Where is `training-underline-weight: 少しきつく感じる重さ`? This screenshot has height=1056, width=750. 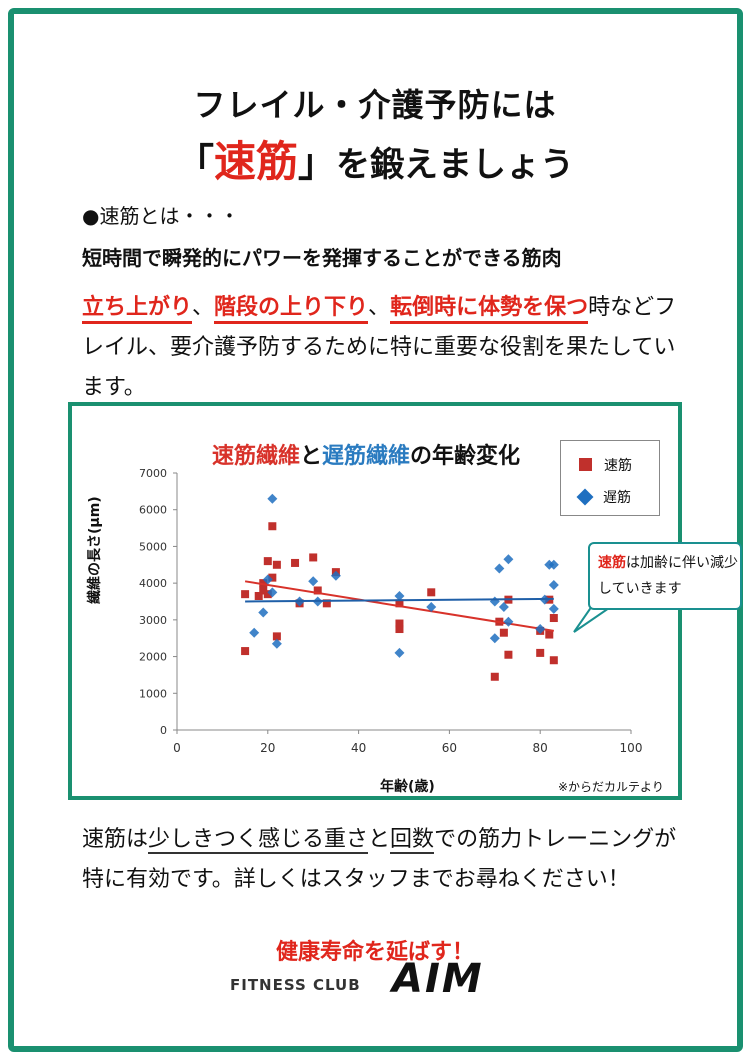
training-underline-weight: 少しきつく感じる重さ is located at coordinates (258, 840).